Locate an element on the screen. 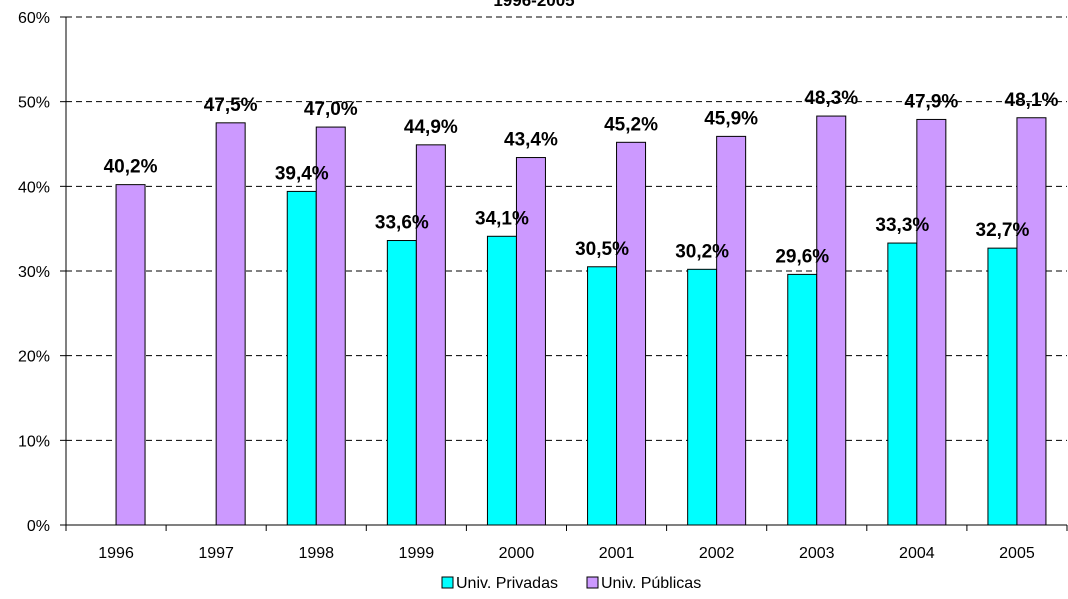  data-label-privadas: 30,5% is located at coordinates (602, 249).